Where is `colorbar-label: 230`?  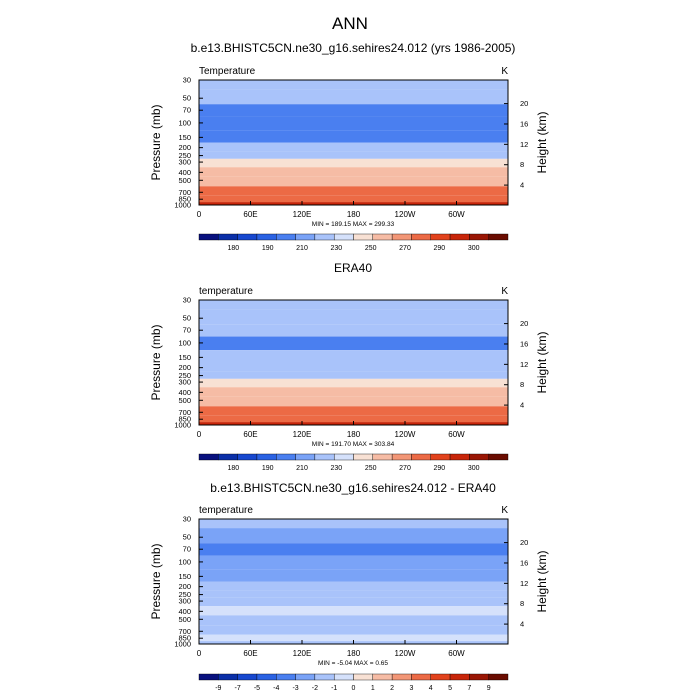
colorbar-label: 230 is located at coordinates (336, 468).